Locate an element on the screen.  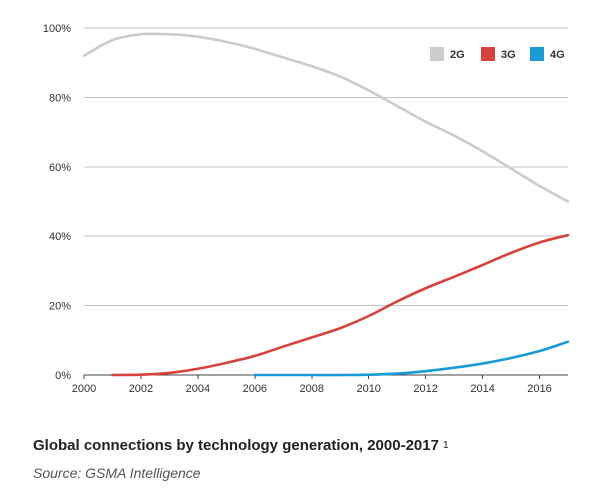
y-tick-label: 0% is located at coordinates (63, 376).